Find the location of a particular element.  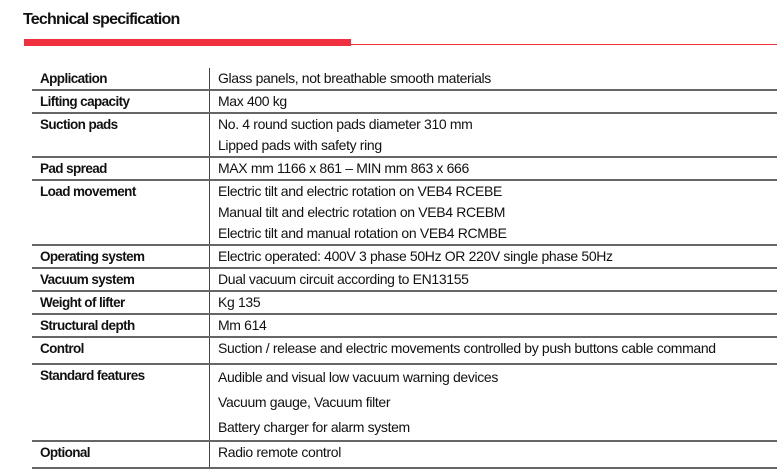

spec-row: Weight of lifter Kg 135 is located at coordinates (404, 302).